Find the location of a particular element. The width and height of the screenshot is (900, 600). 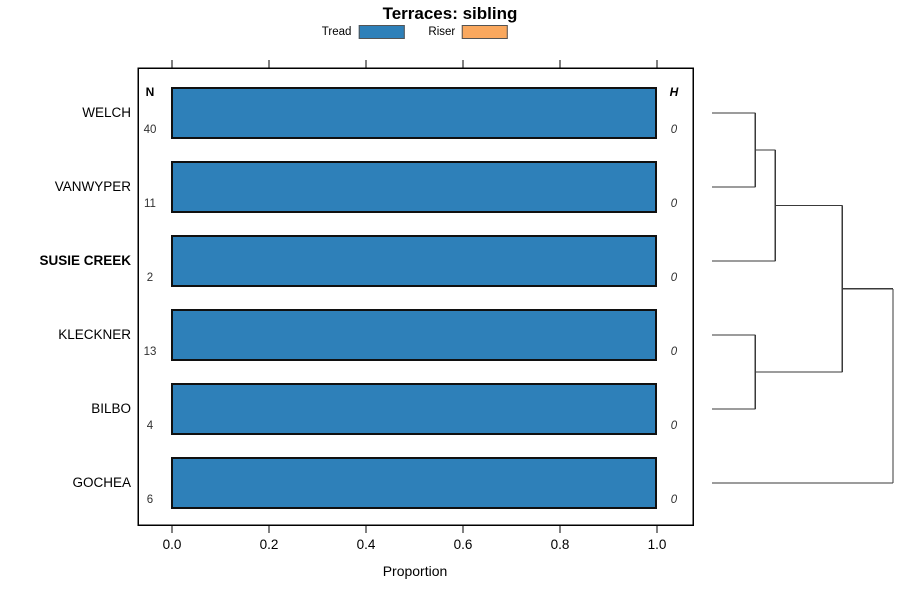

x-axis-tick-label: 0.0 is located at coordinates (172, 544).